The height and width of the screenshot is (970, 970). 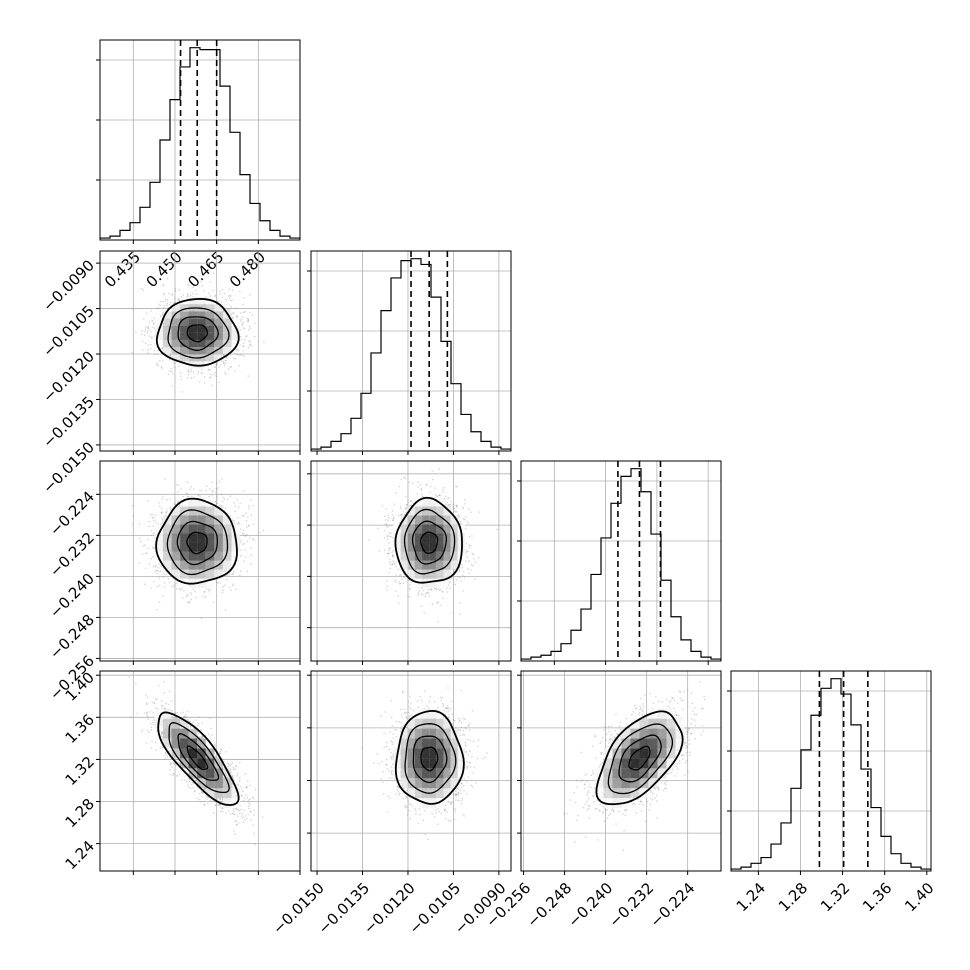 I want to click on panel-frame, so click(x=411, y=351).